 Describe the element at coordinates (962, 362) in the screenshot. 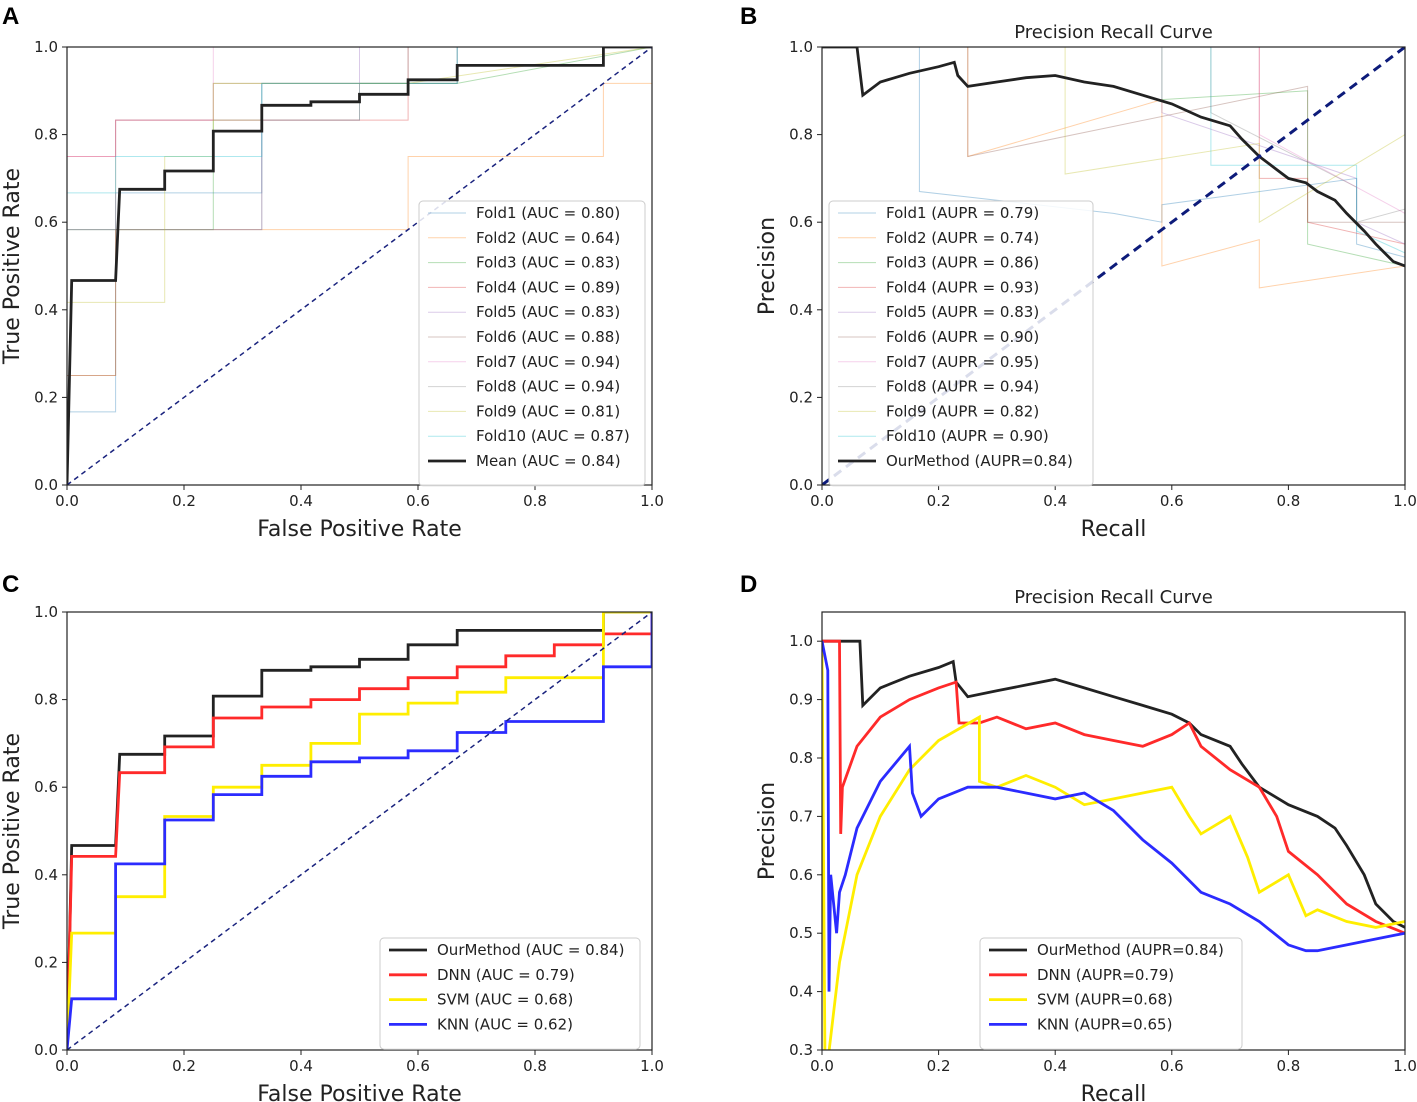

I see `legend-label: Fold7 (AUPR = 0.95)` at that location.